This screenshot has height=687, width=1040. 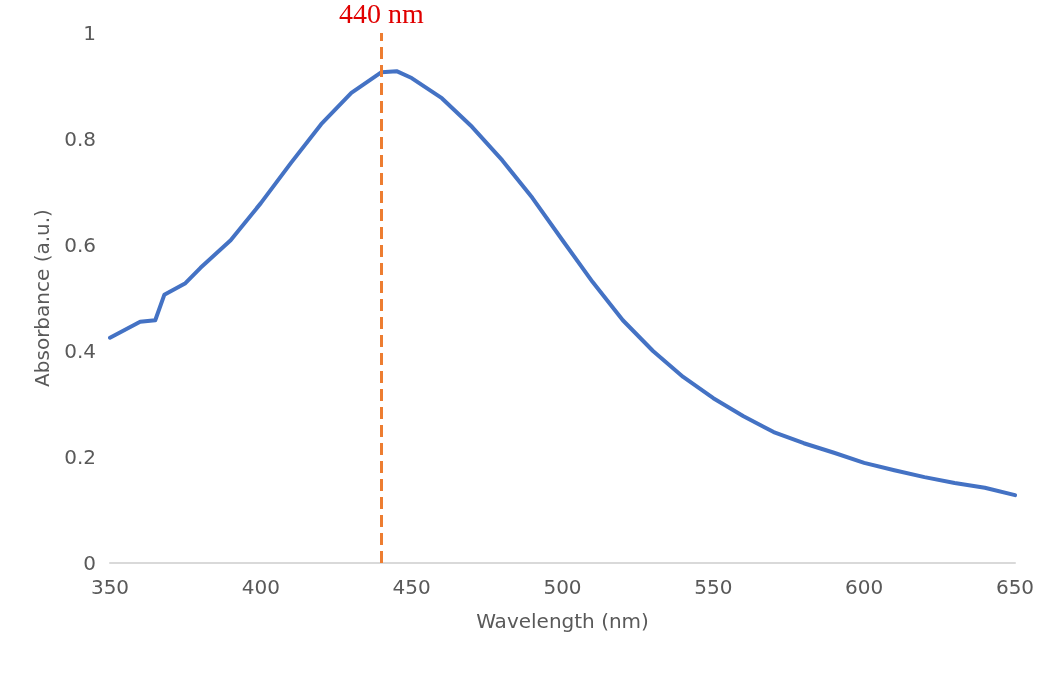 I want to click on y-tick-label: 1, so click(x=89, y=33).